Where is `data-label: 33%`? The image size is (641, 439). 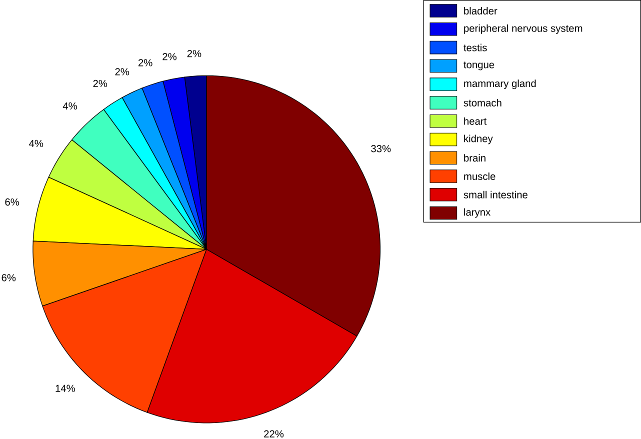
data-label: 33% is located at coordinates (381, 148).